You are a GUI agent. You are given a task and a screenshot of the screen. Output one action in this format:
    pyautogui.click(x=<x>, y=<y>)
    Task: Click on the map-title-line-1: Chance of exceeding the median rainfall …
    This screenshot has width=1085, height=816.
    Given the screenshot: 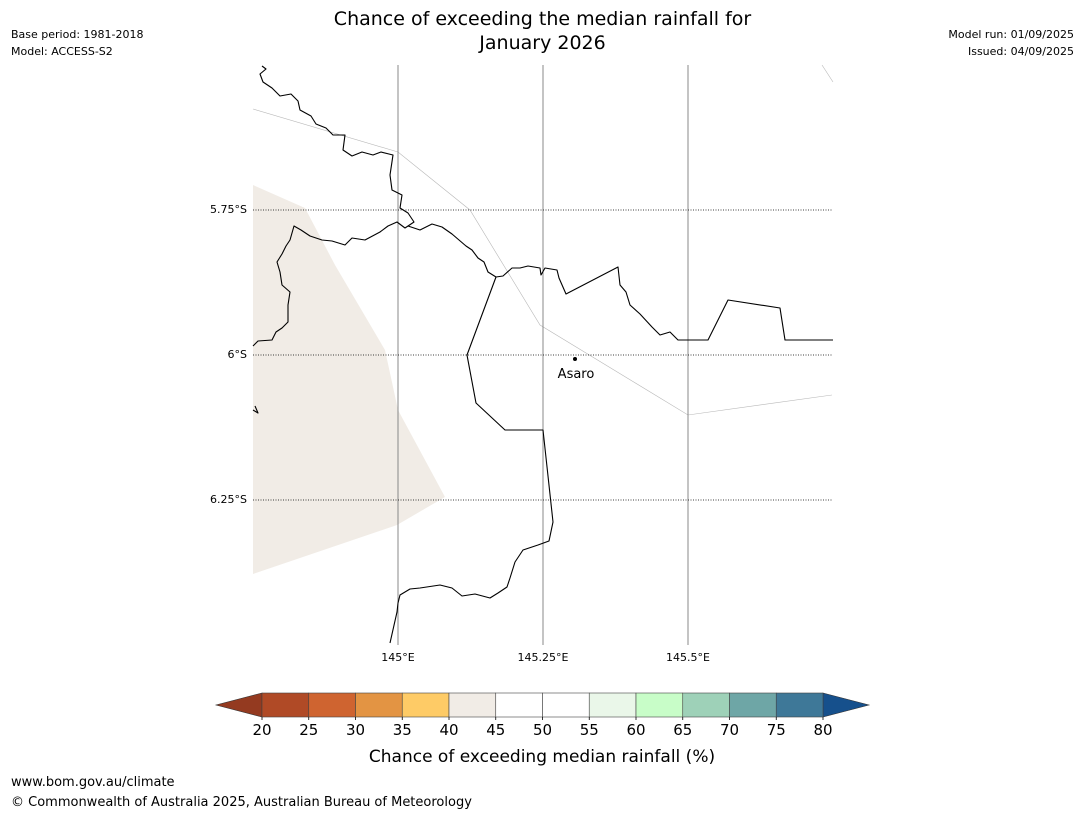 What is the action you would take?
    pyautogui.click(x=542, y=19)
    